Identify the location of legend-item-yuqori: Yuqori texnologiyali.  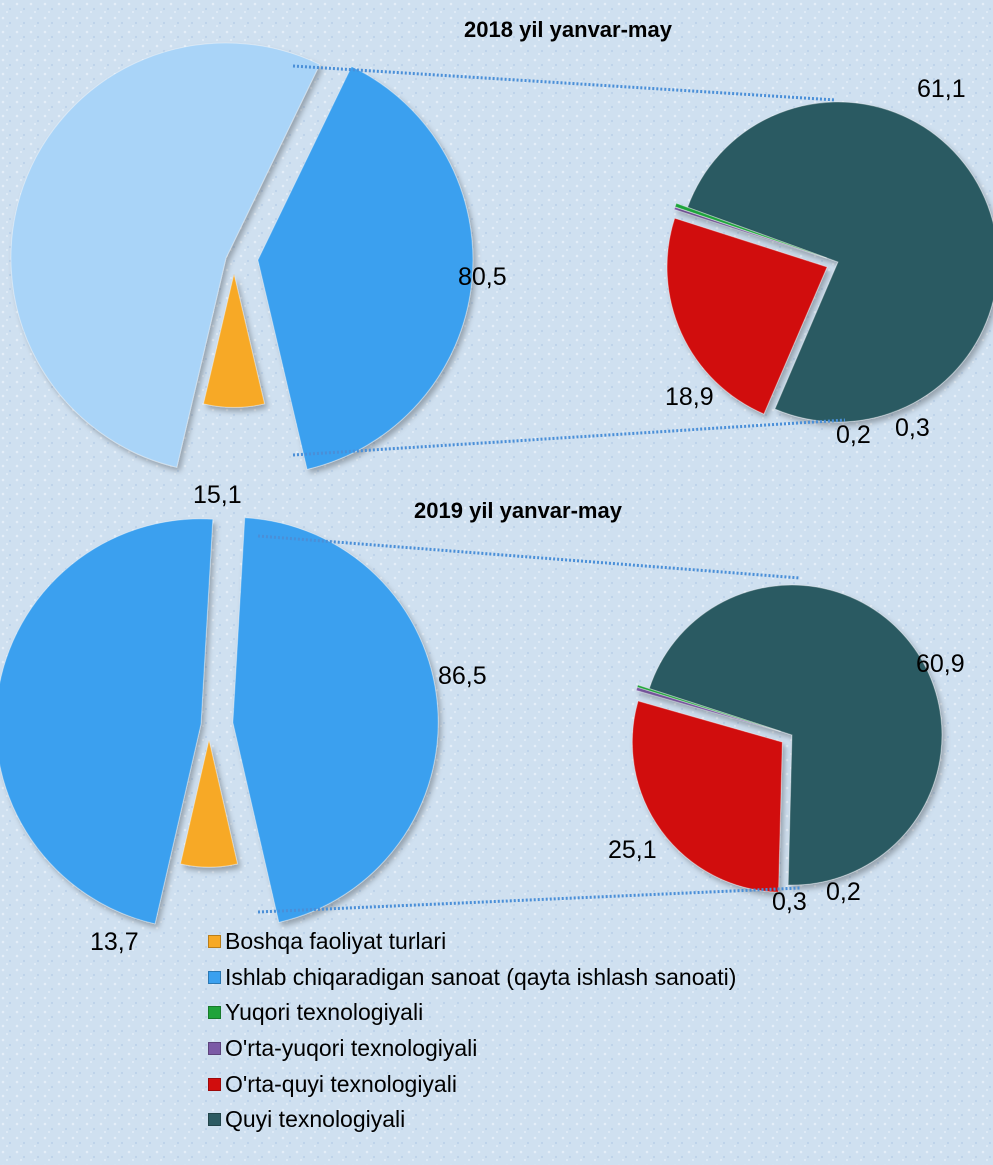
(472, 1013).